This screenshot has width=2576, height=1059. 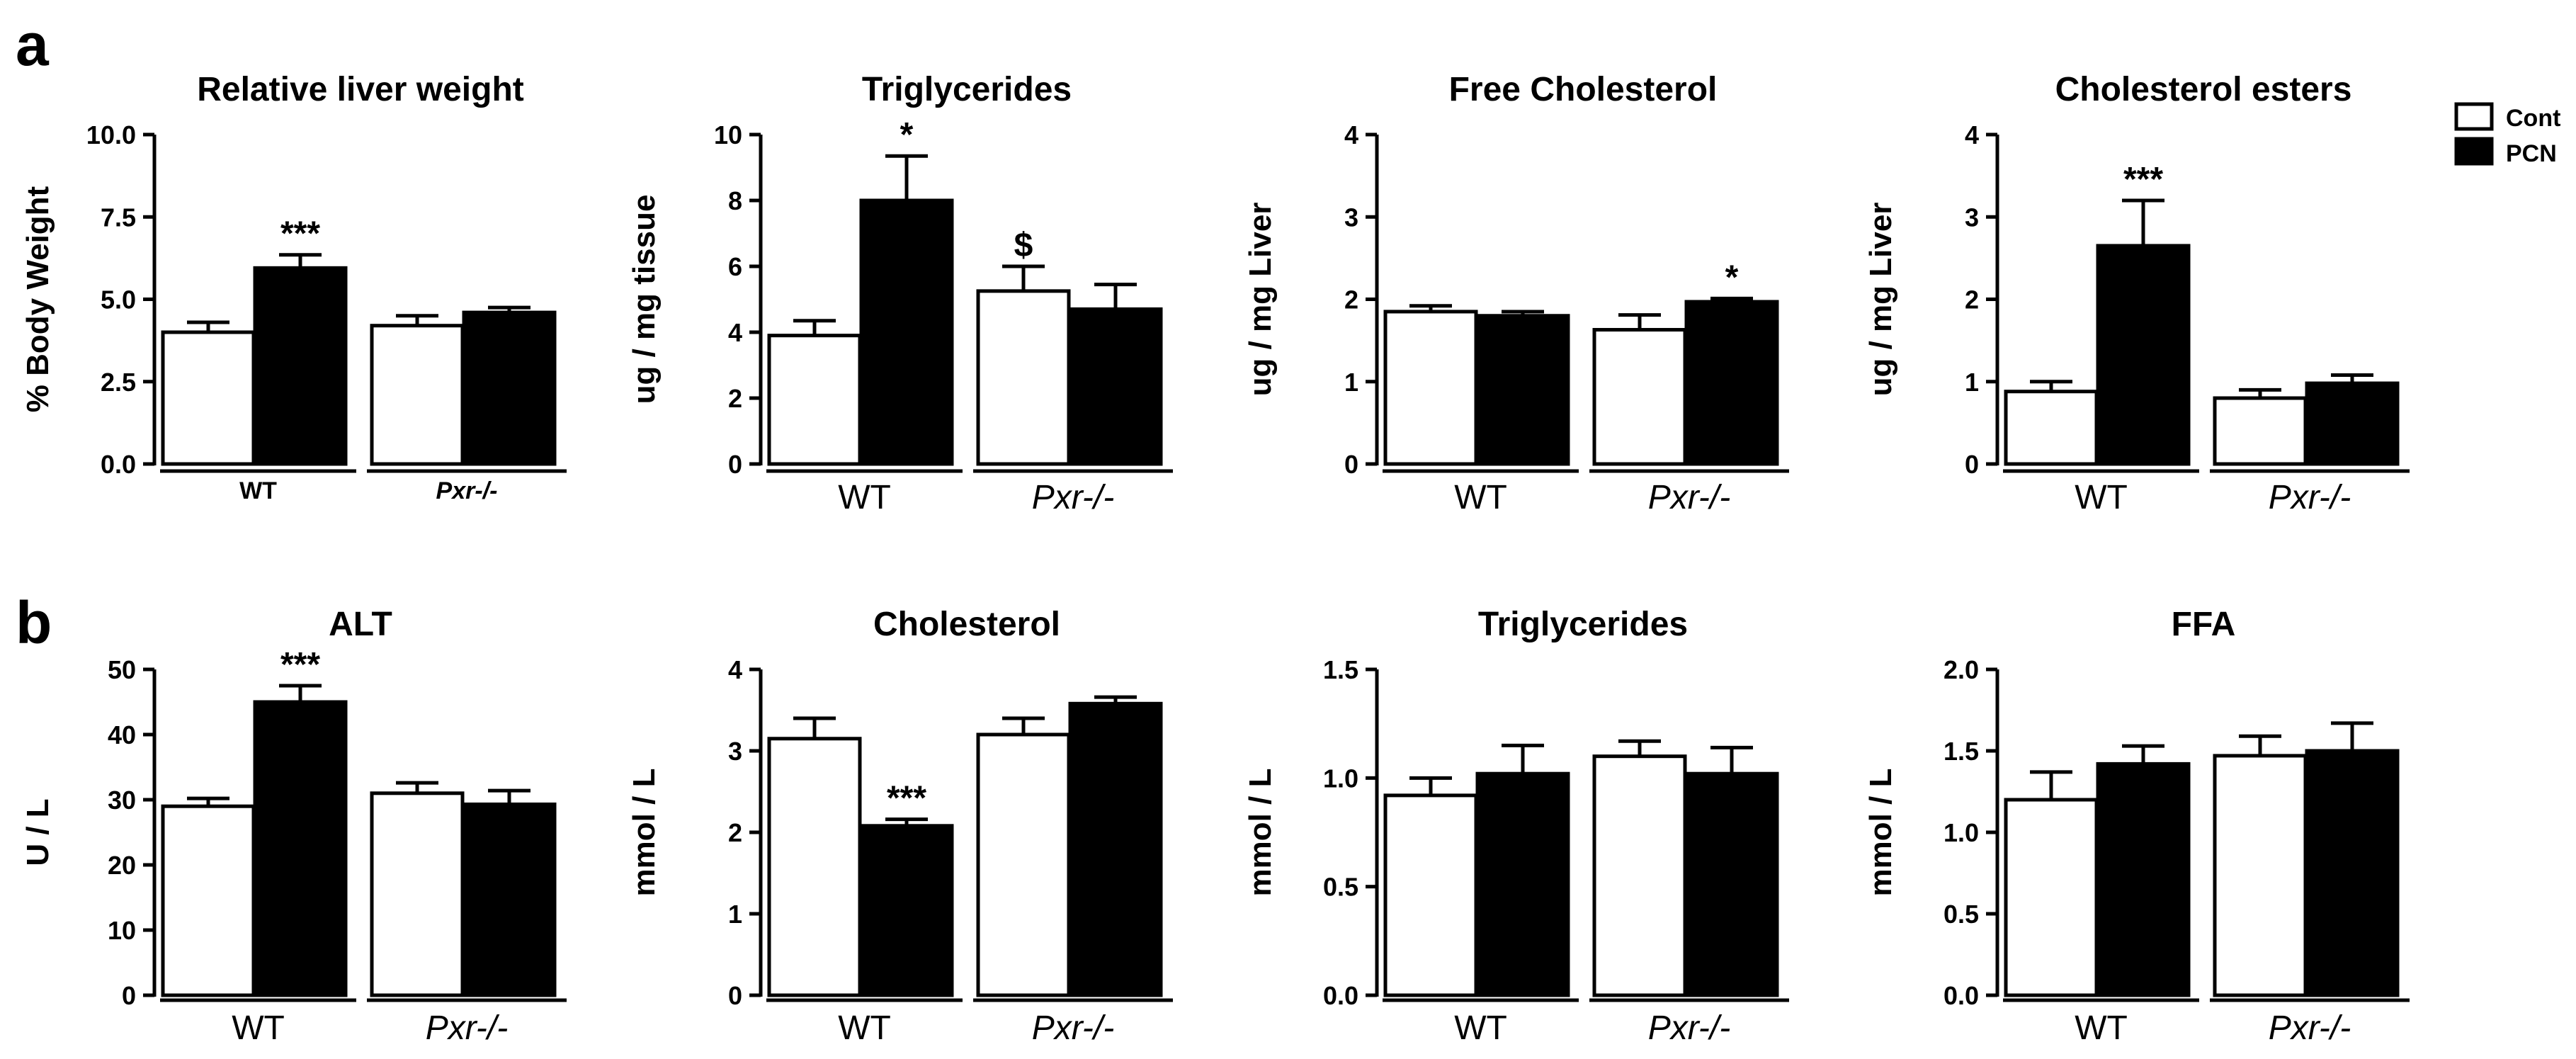 What do you see at coordinates (122, 865) in the screenshot?
I see `y-tick-label: 20` at bounding box center [122, 865].